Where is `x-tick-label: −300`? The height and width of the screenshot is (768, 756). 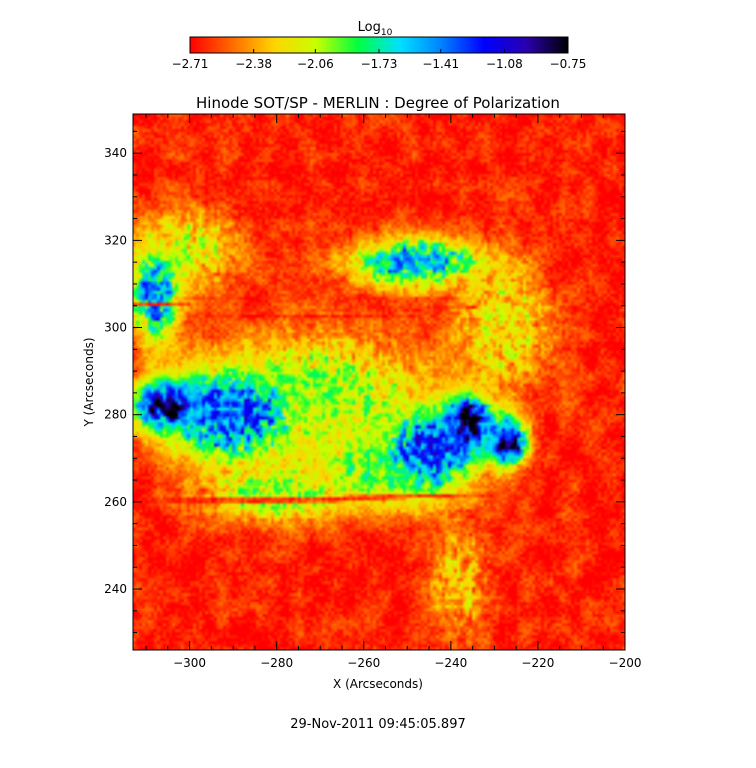 x-tick-label: −300 is located at coordinates (189, 663).